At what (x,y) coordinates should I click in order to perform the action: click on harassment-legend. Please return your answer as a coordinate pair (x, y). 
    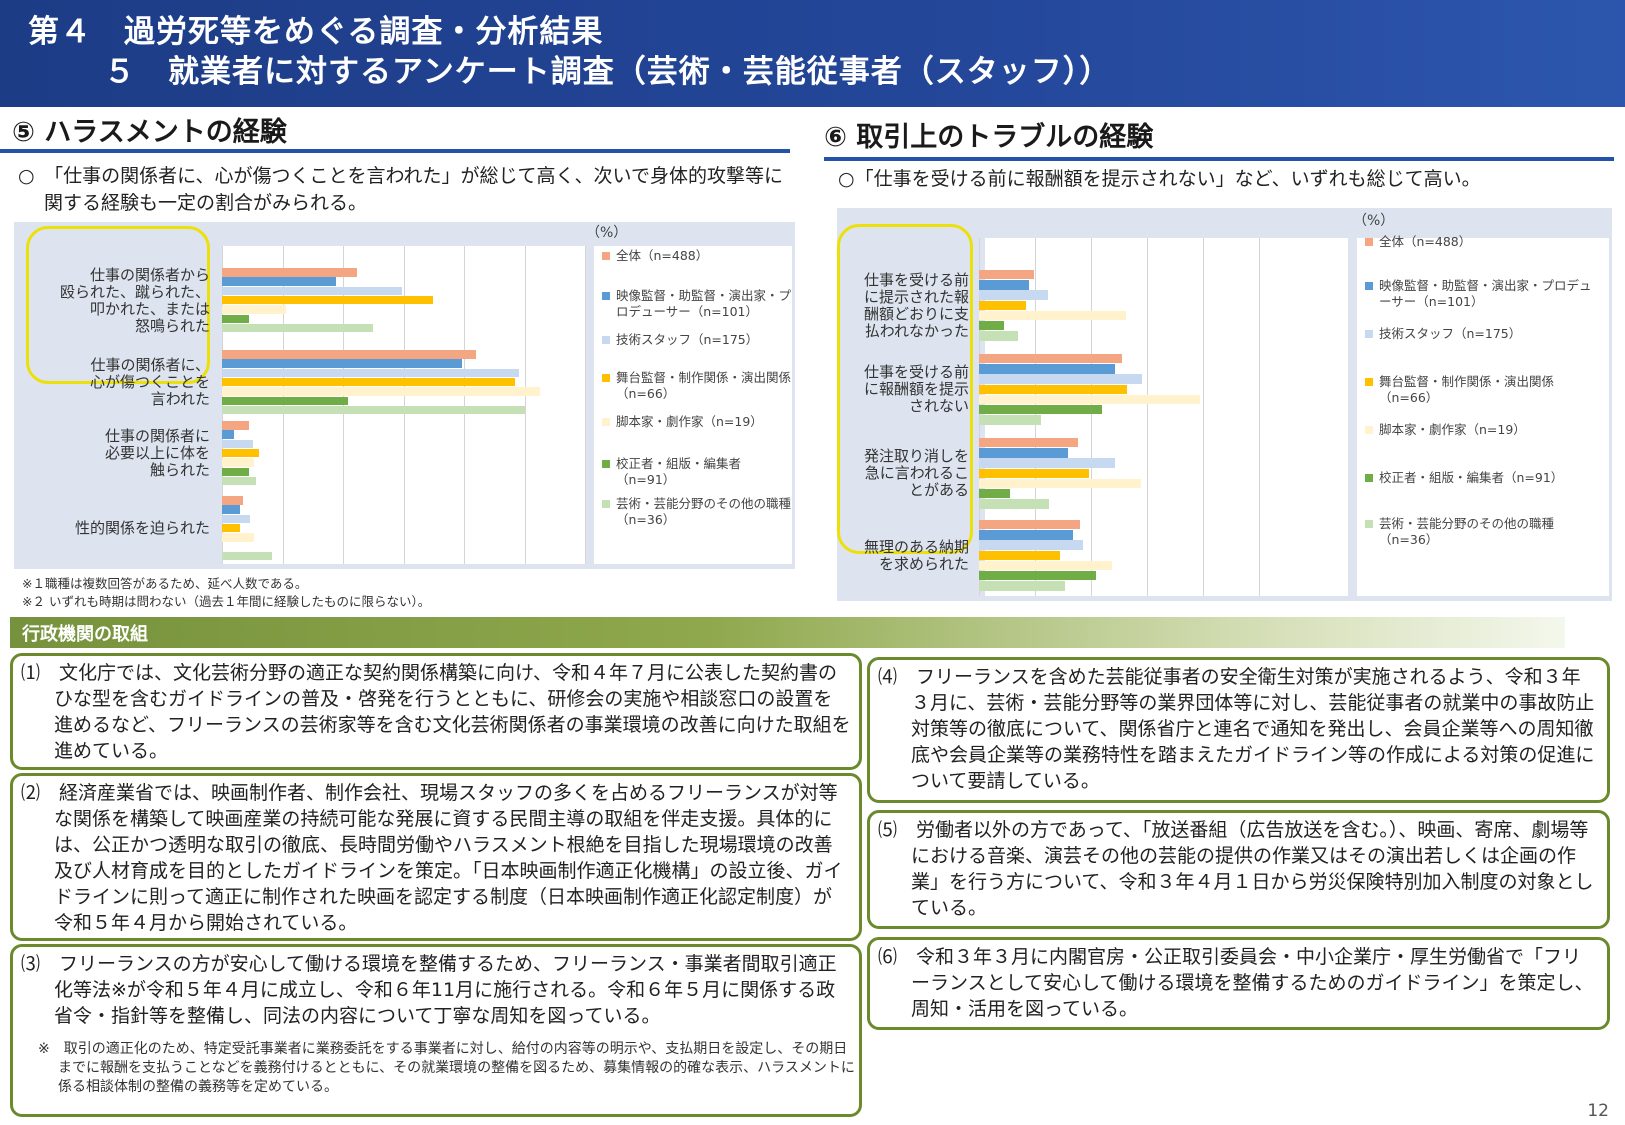
    Looking at the image, I should click on (693, 405).